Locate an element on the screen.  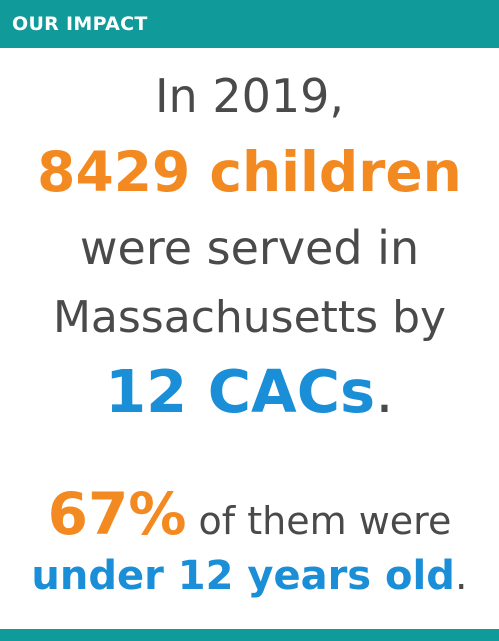
age-line: under 12 years old. is located at coordinates (249, 576).